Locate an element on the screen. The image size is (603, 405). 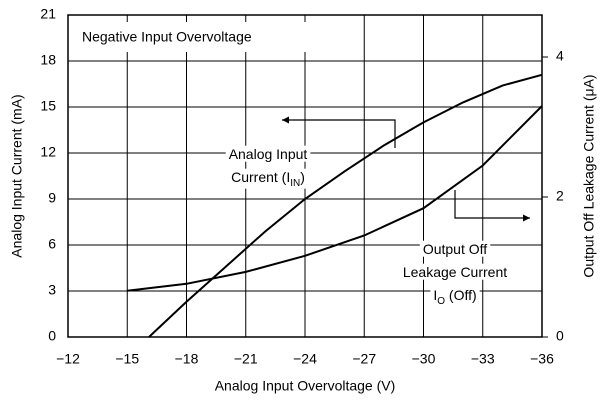
x-tick-label: −21 is located at coordinates (246, 359).